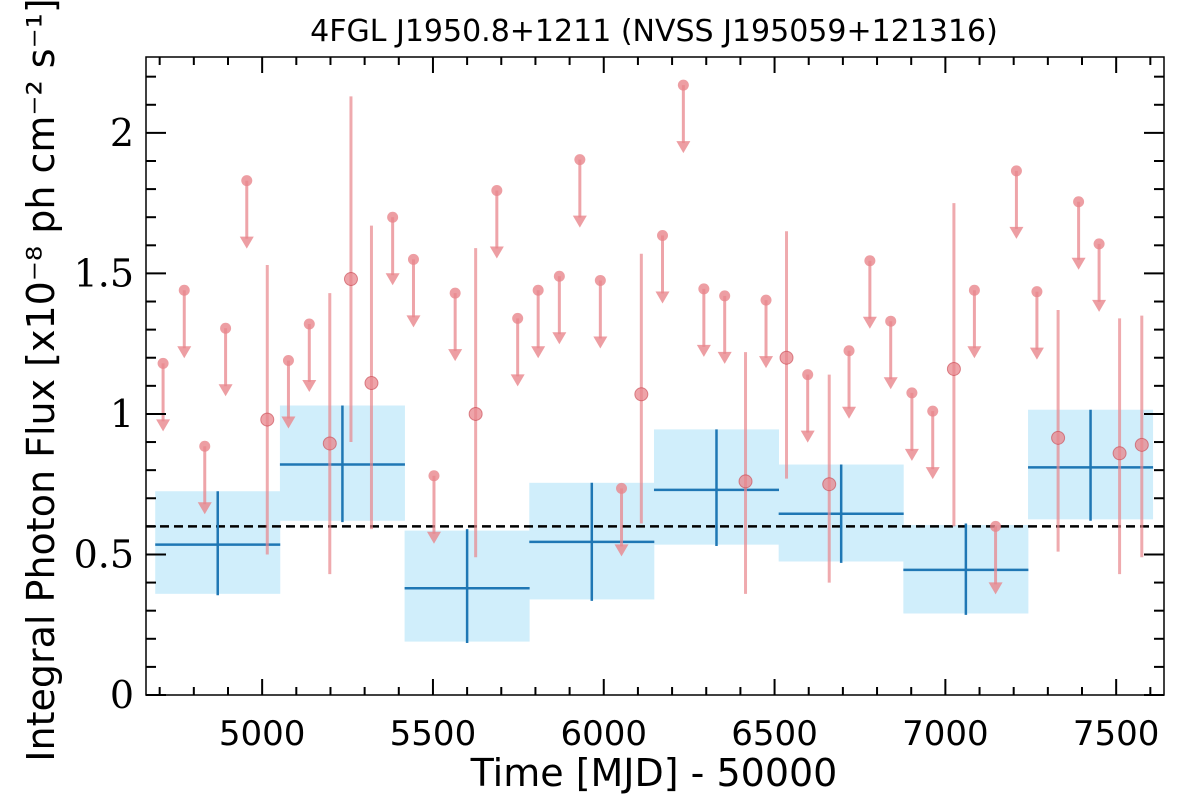 The image size is (1200, 800). What do you see at coordinates (774, 734) in the screenshot?
I see `x-tick-label: 6500` at bounding box center [774, 734].